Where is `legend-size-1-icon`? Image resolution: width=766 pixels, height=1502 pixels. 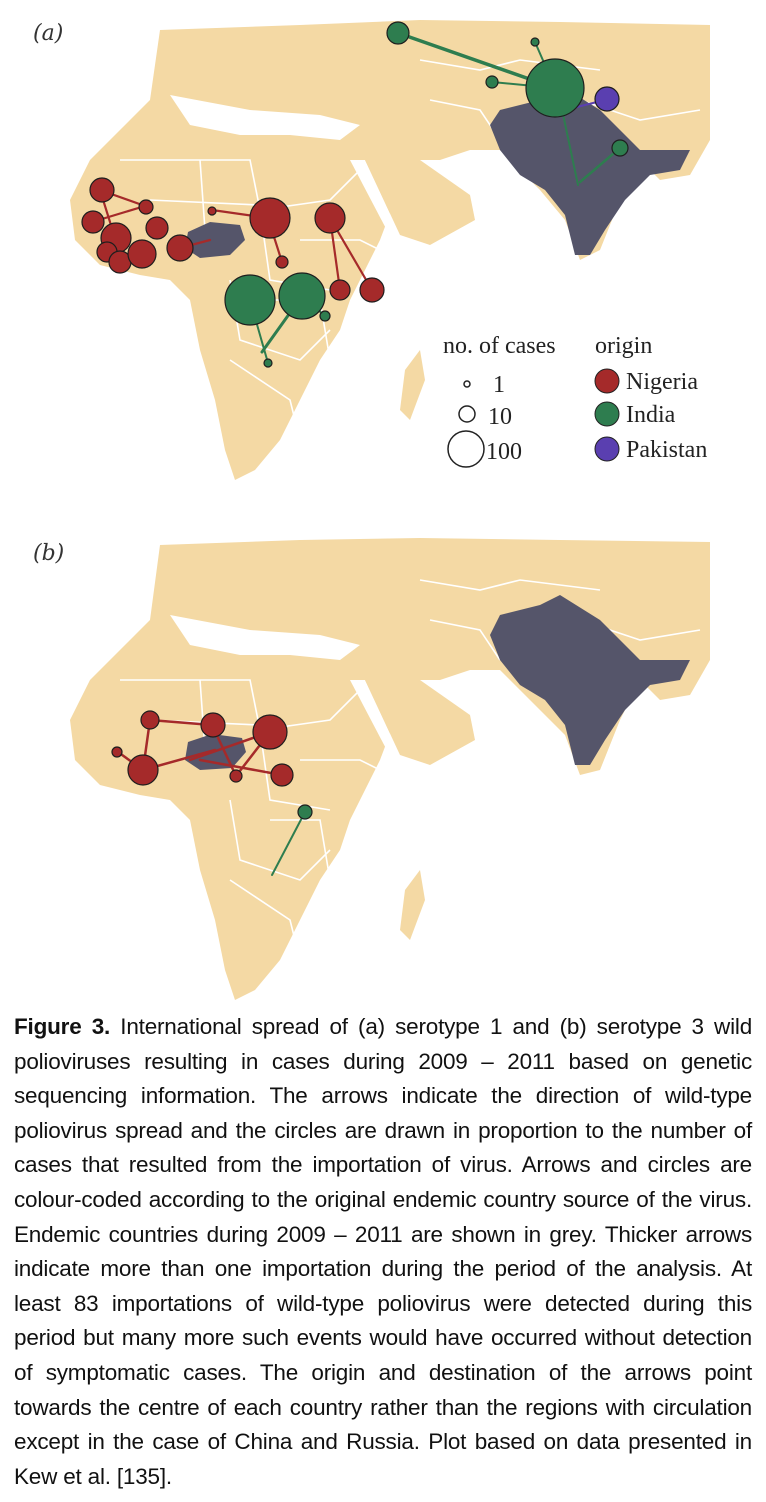 legend-size-1-icon is located at coordinates (467, 384).